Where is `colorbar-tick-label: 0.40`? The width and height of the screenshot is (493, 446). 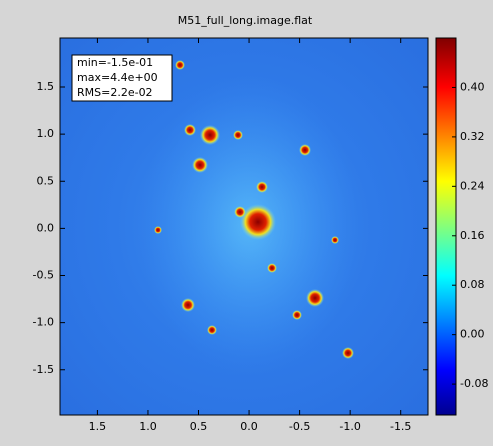
colorbar-tick-label: 0.40 is located at coordinates (472, 86).